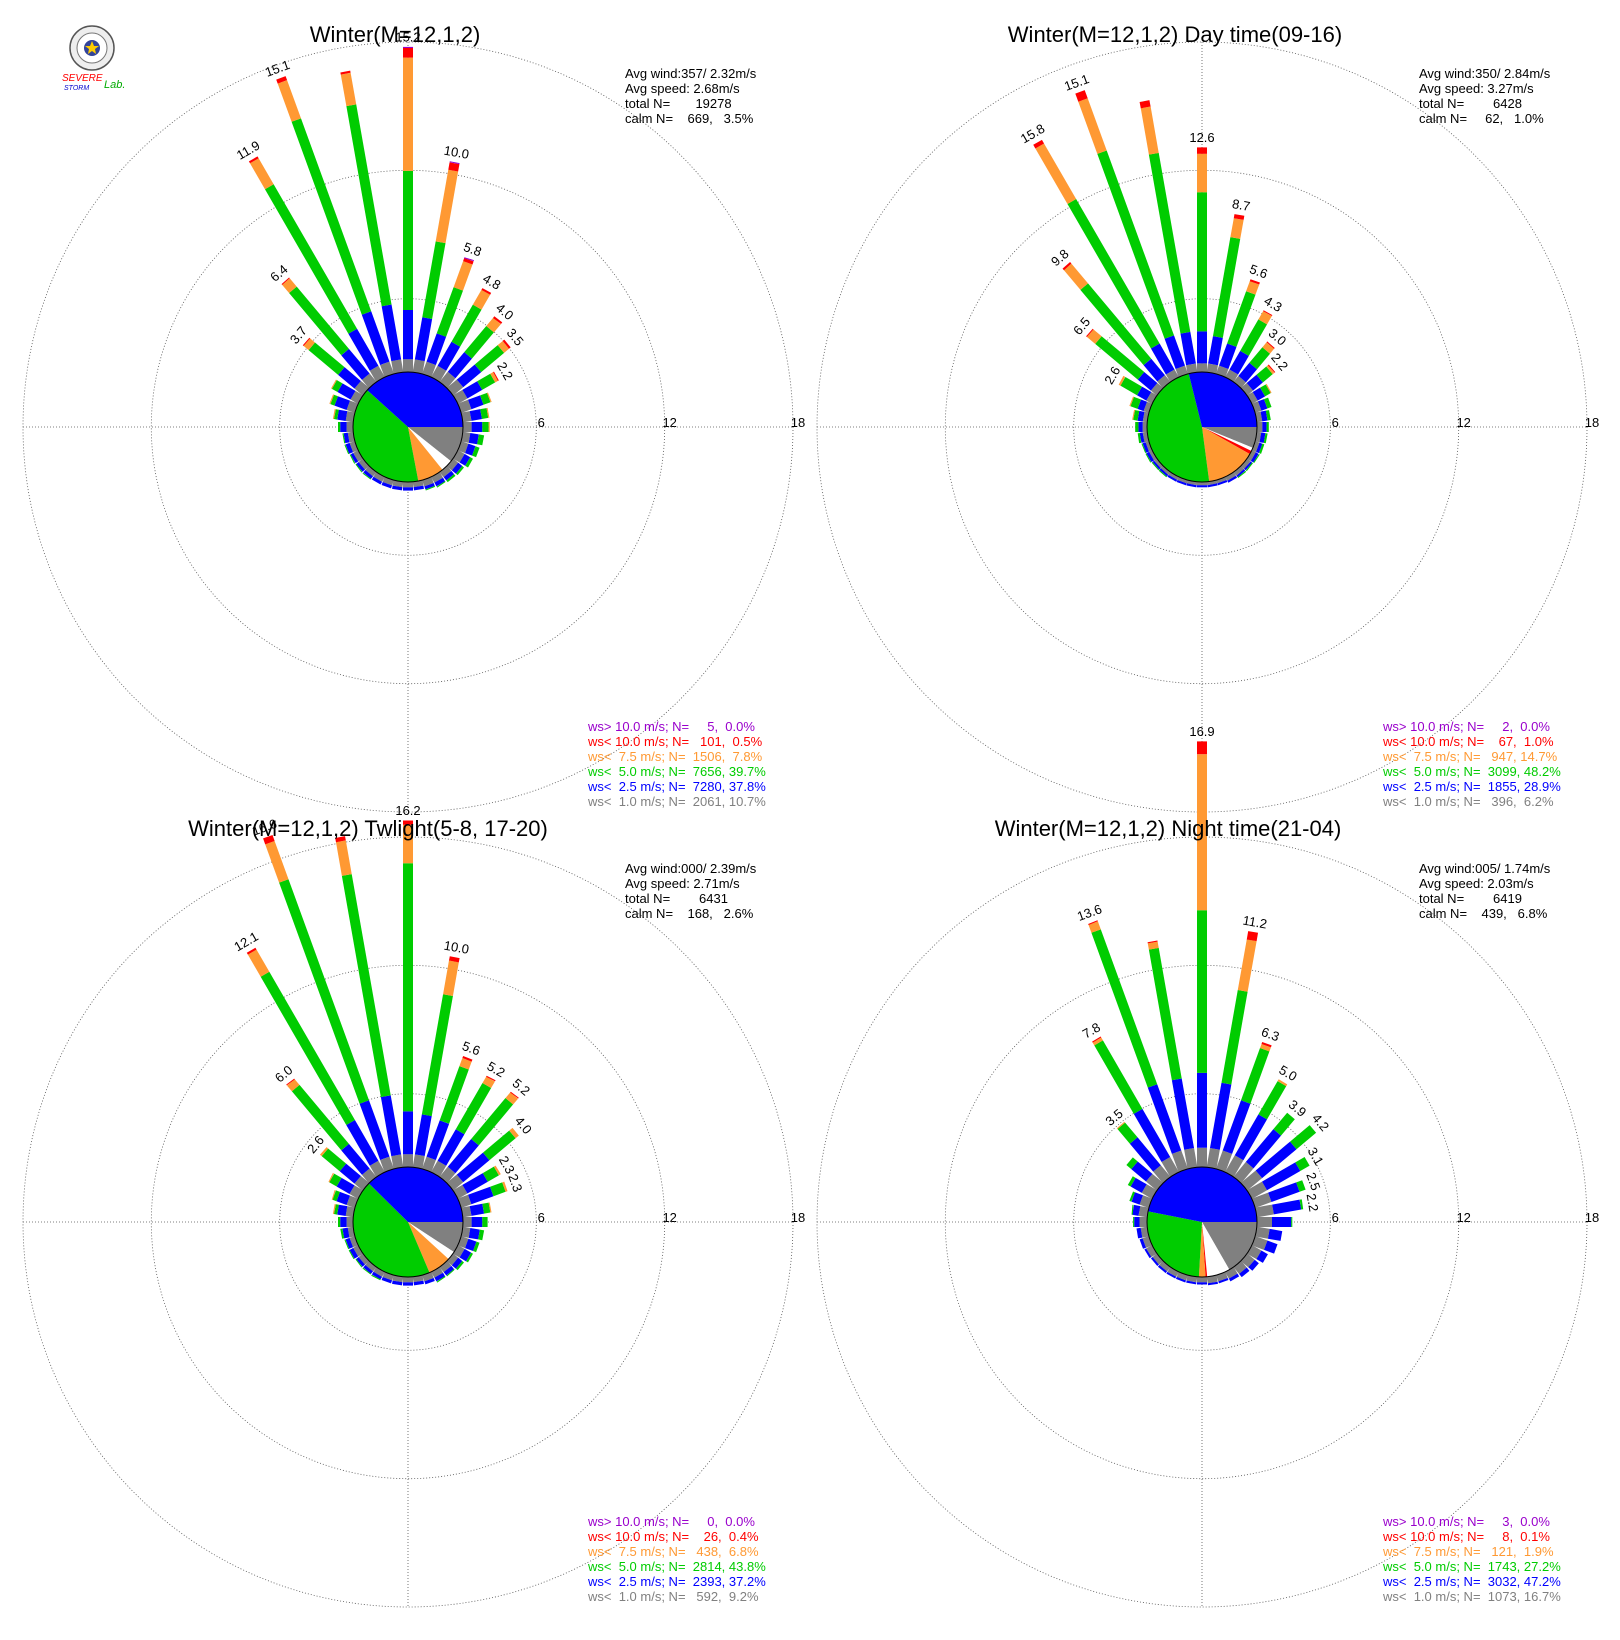  I want to click on petal-value-label: 16.2, so click(407, 810).